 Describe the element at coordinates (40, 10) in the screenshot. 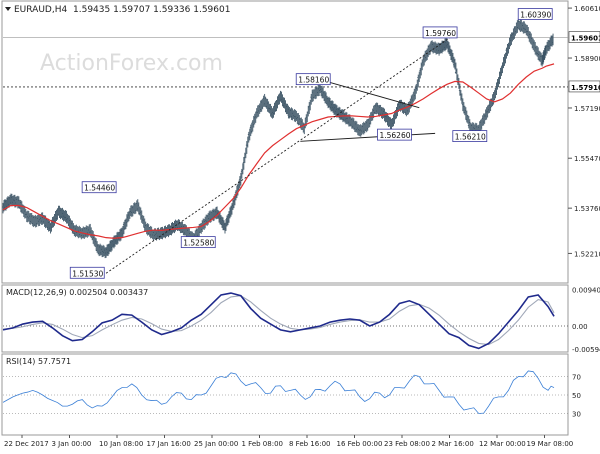

I see `chart-header-symbol: EURAUD,H4` at that location.